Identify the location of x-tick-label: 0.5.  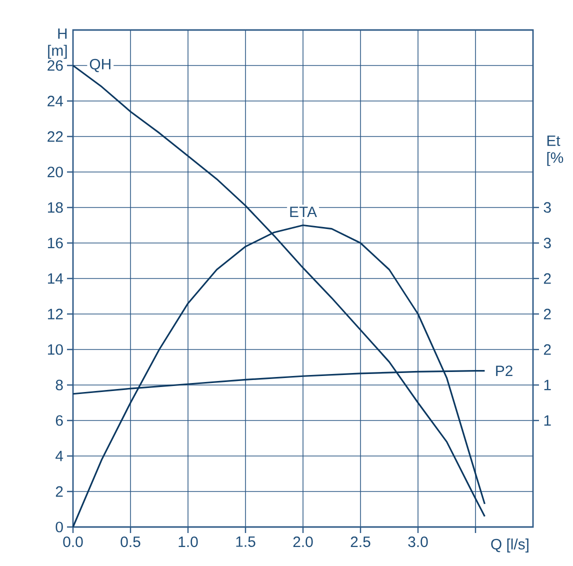
(130, 542).